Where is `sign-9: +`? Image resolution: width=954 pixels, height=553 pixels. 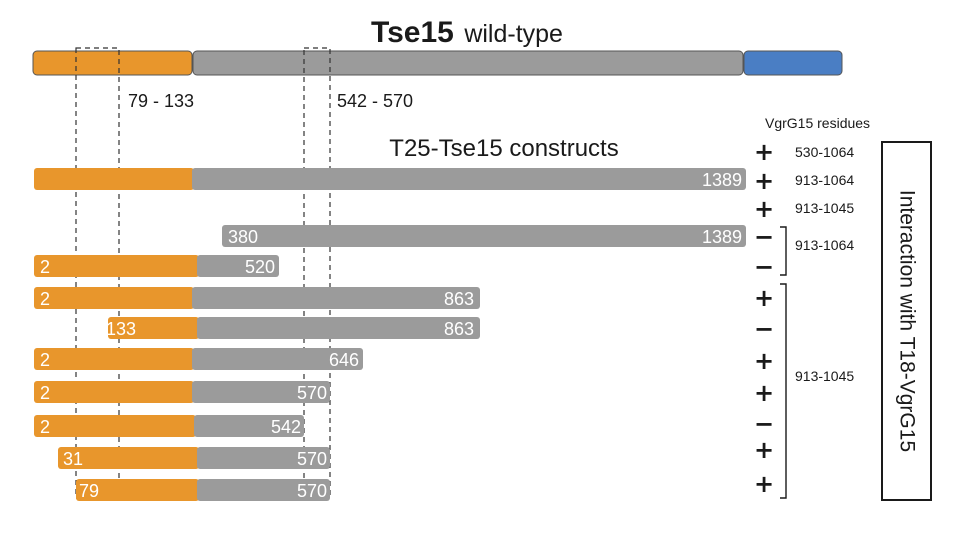
sign-9: + is located at coordinates (764, 393).